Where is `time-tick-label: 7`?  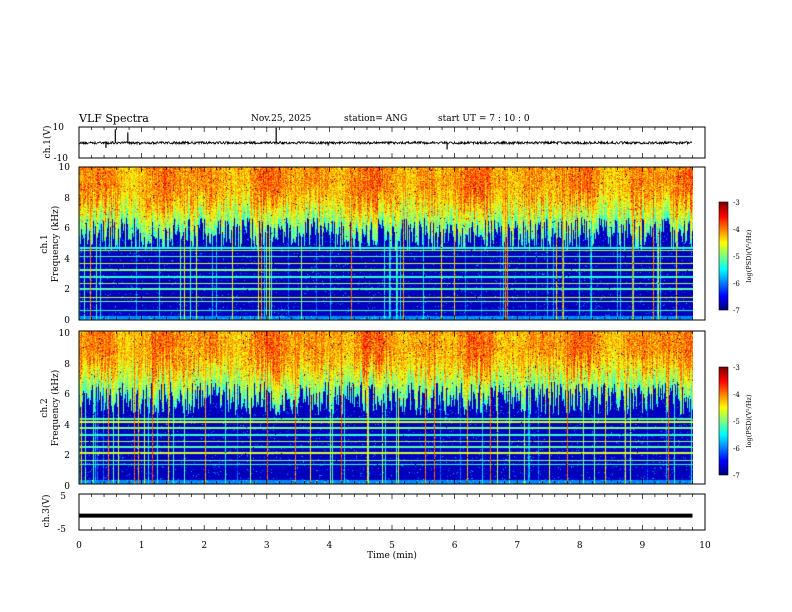
time-tick-label: 7 is located at coordinates (517, 546).